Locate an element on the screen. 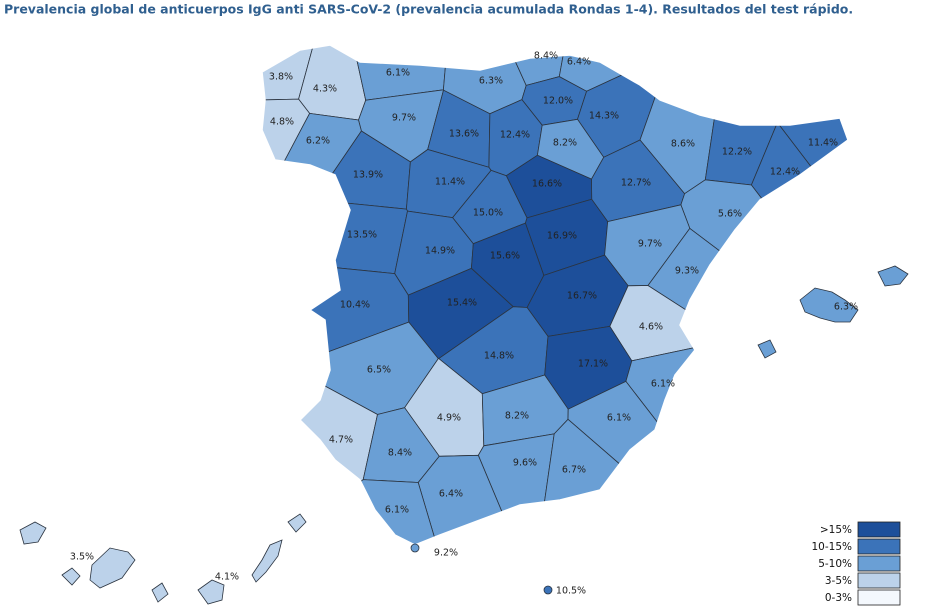  region-label: 9.6% is located at coordinates (525, 463).